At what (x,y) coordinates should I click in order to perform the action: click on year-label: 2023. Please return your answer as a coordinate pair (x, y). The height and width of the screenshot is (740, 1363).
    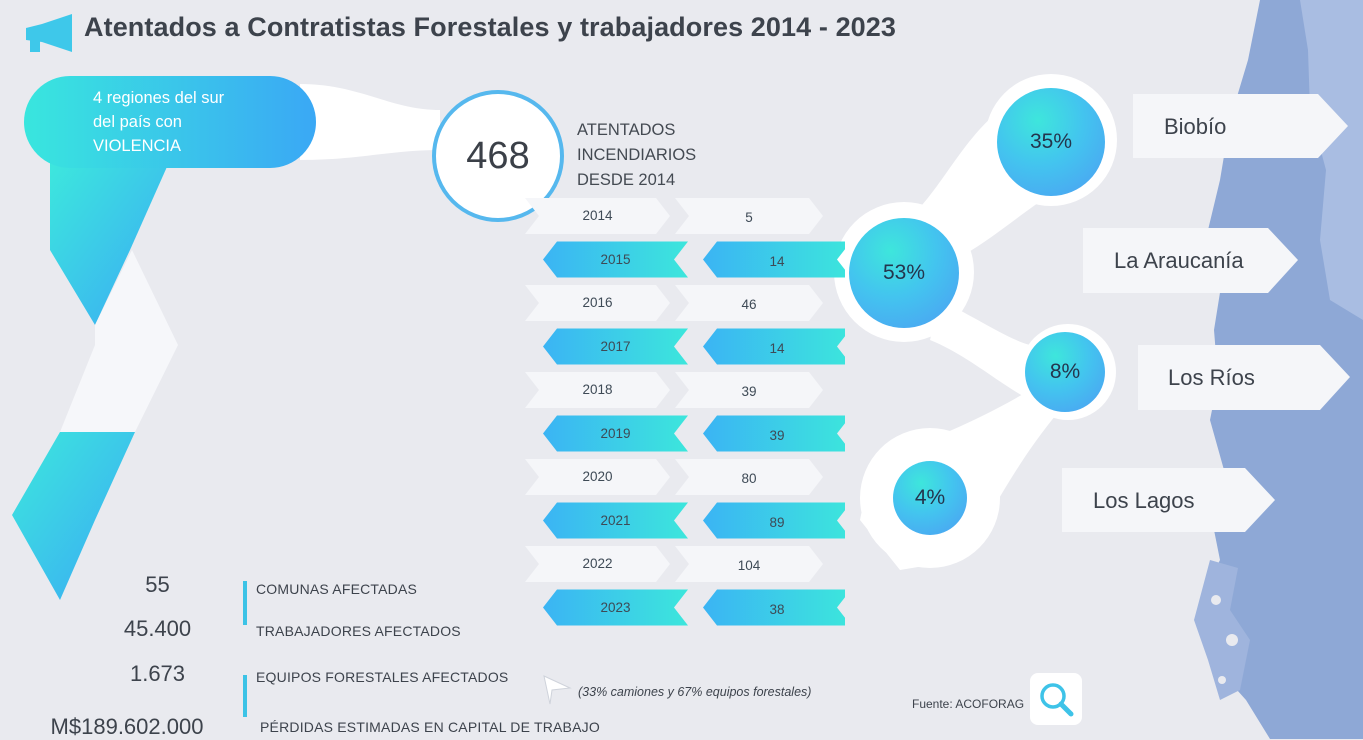
    Looking at the image, I should click on (615, 607).